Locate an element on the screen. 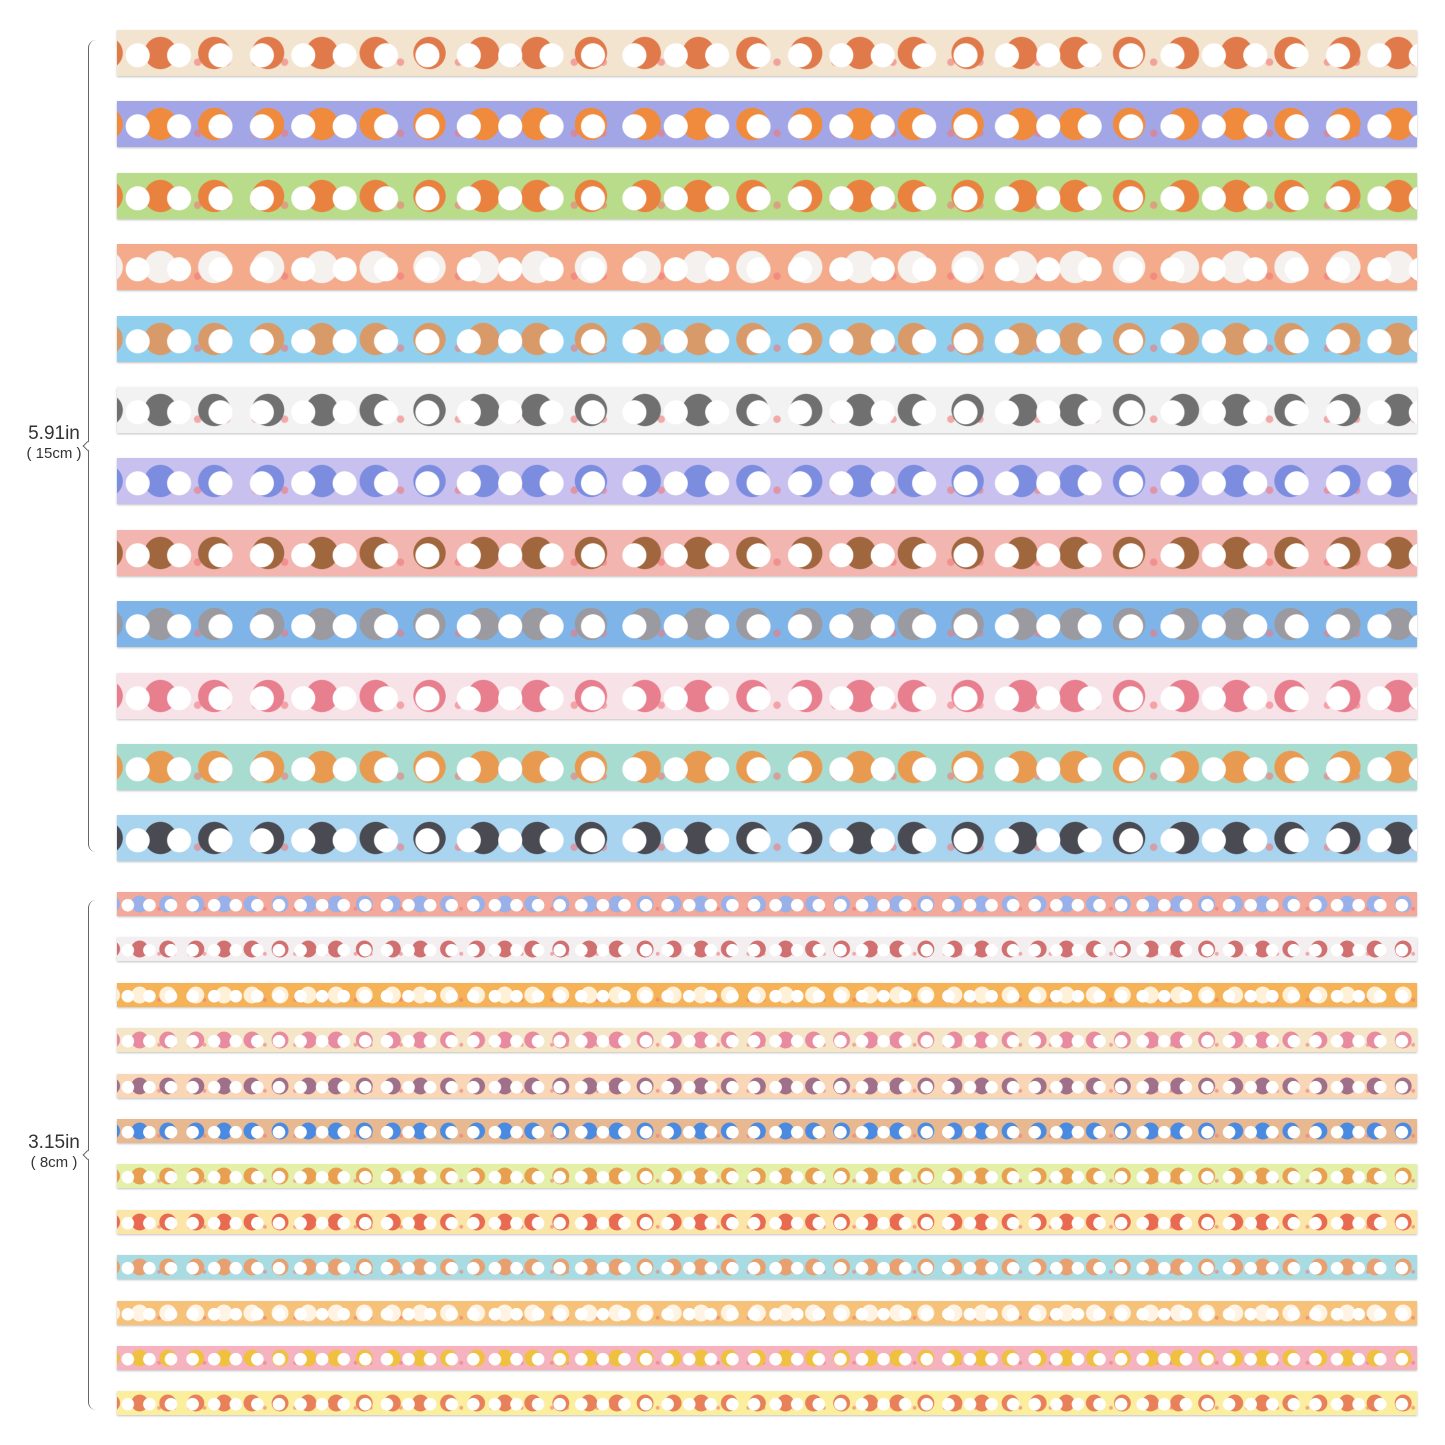 This screenshot has width=1445, height=1445. wide-width-cm: ( 15cm ) is located at coordinates (54, 453).